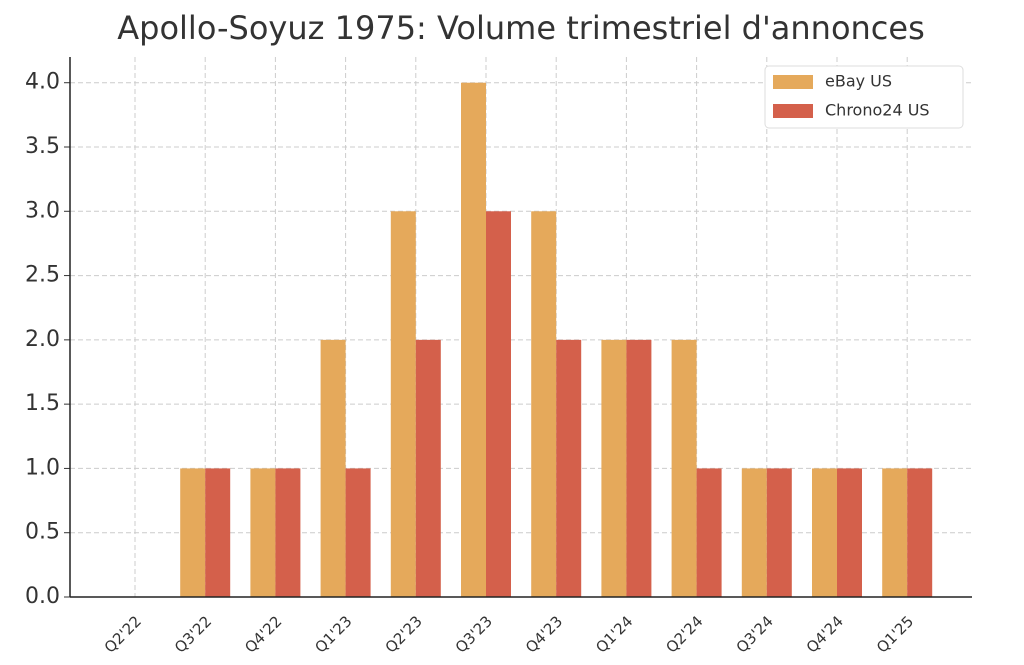 The height and width of the screenshot is (665, 1024). I want to click on x-tick-label: Q1'24, so click(614, 634).